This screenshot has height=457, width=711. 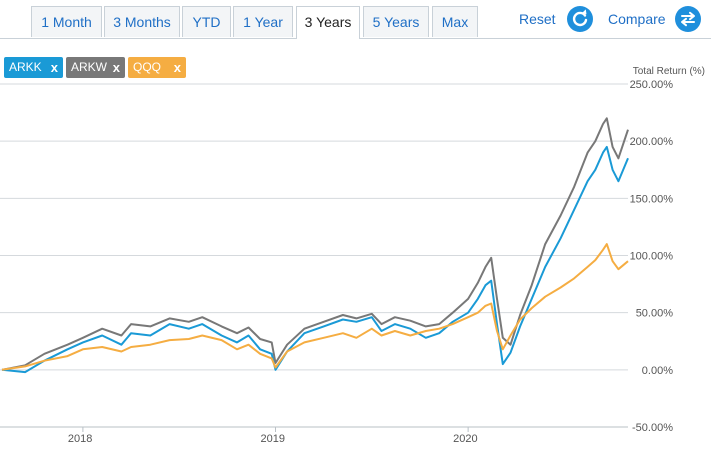 I want to click on legend-chip-qqq: QQQ x, so click(x=157, y=67).